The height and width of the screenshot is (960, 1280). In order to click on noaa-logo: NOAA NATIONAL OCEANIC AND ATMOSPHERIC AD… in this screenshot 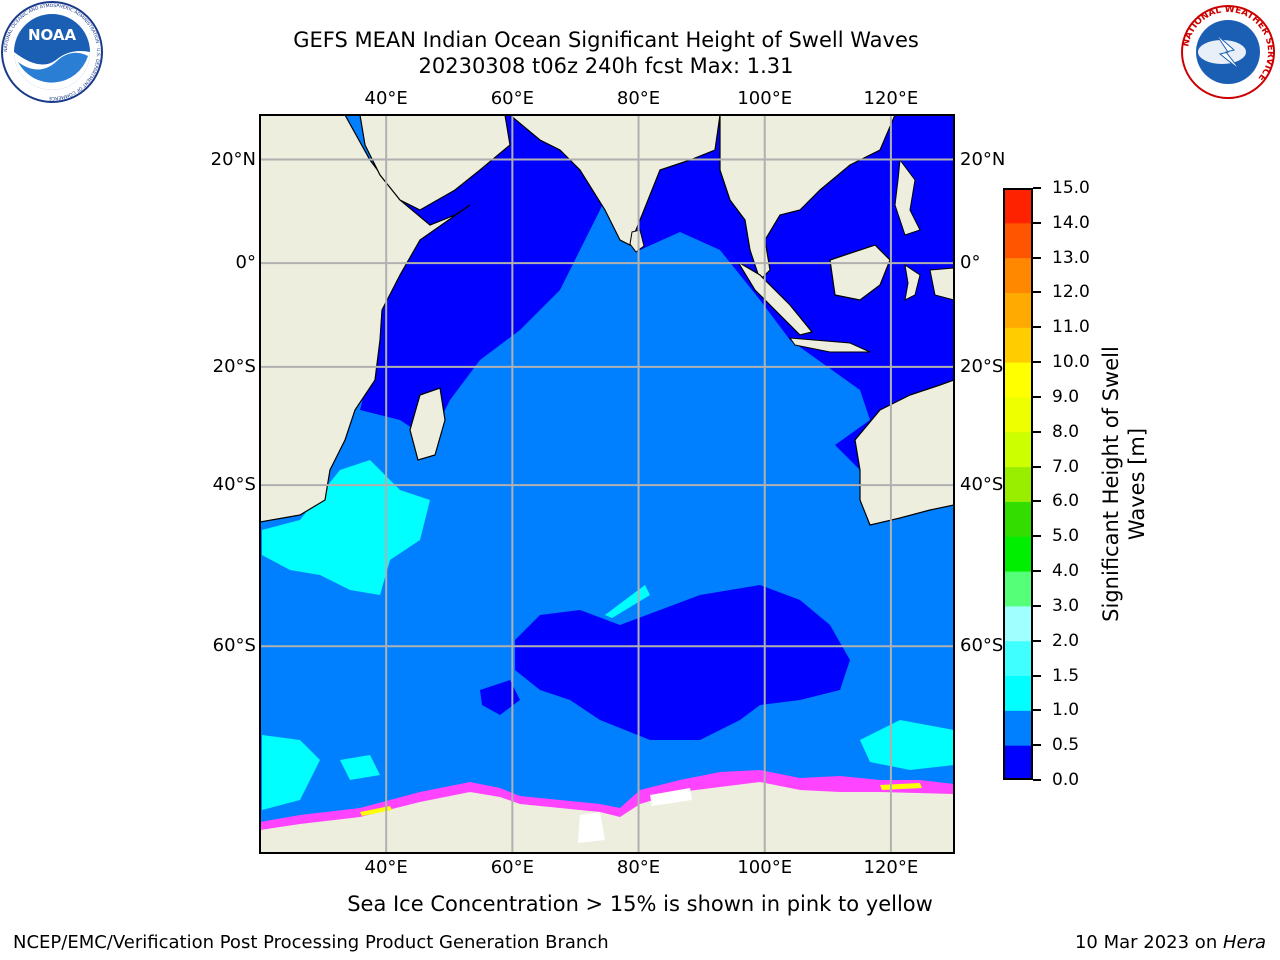, I will do `click(52, 52)`.